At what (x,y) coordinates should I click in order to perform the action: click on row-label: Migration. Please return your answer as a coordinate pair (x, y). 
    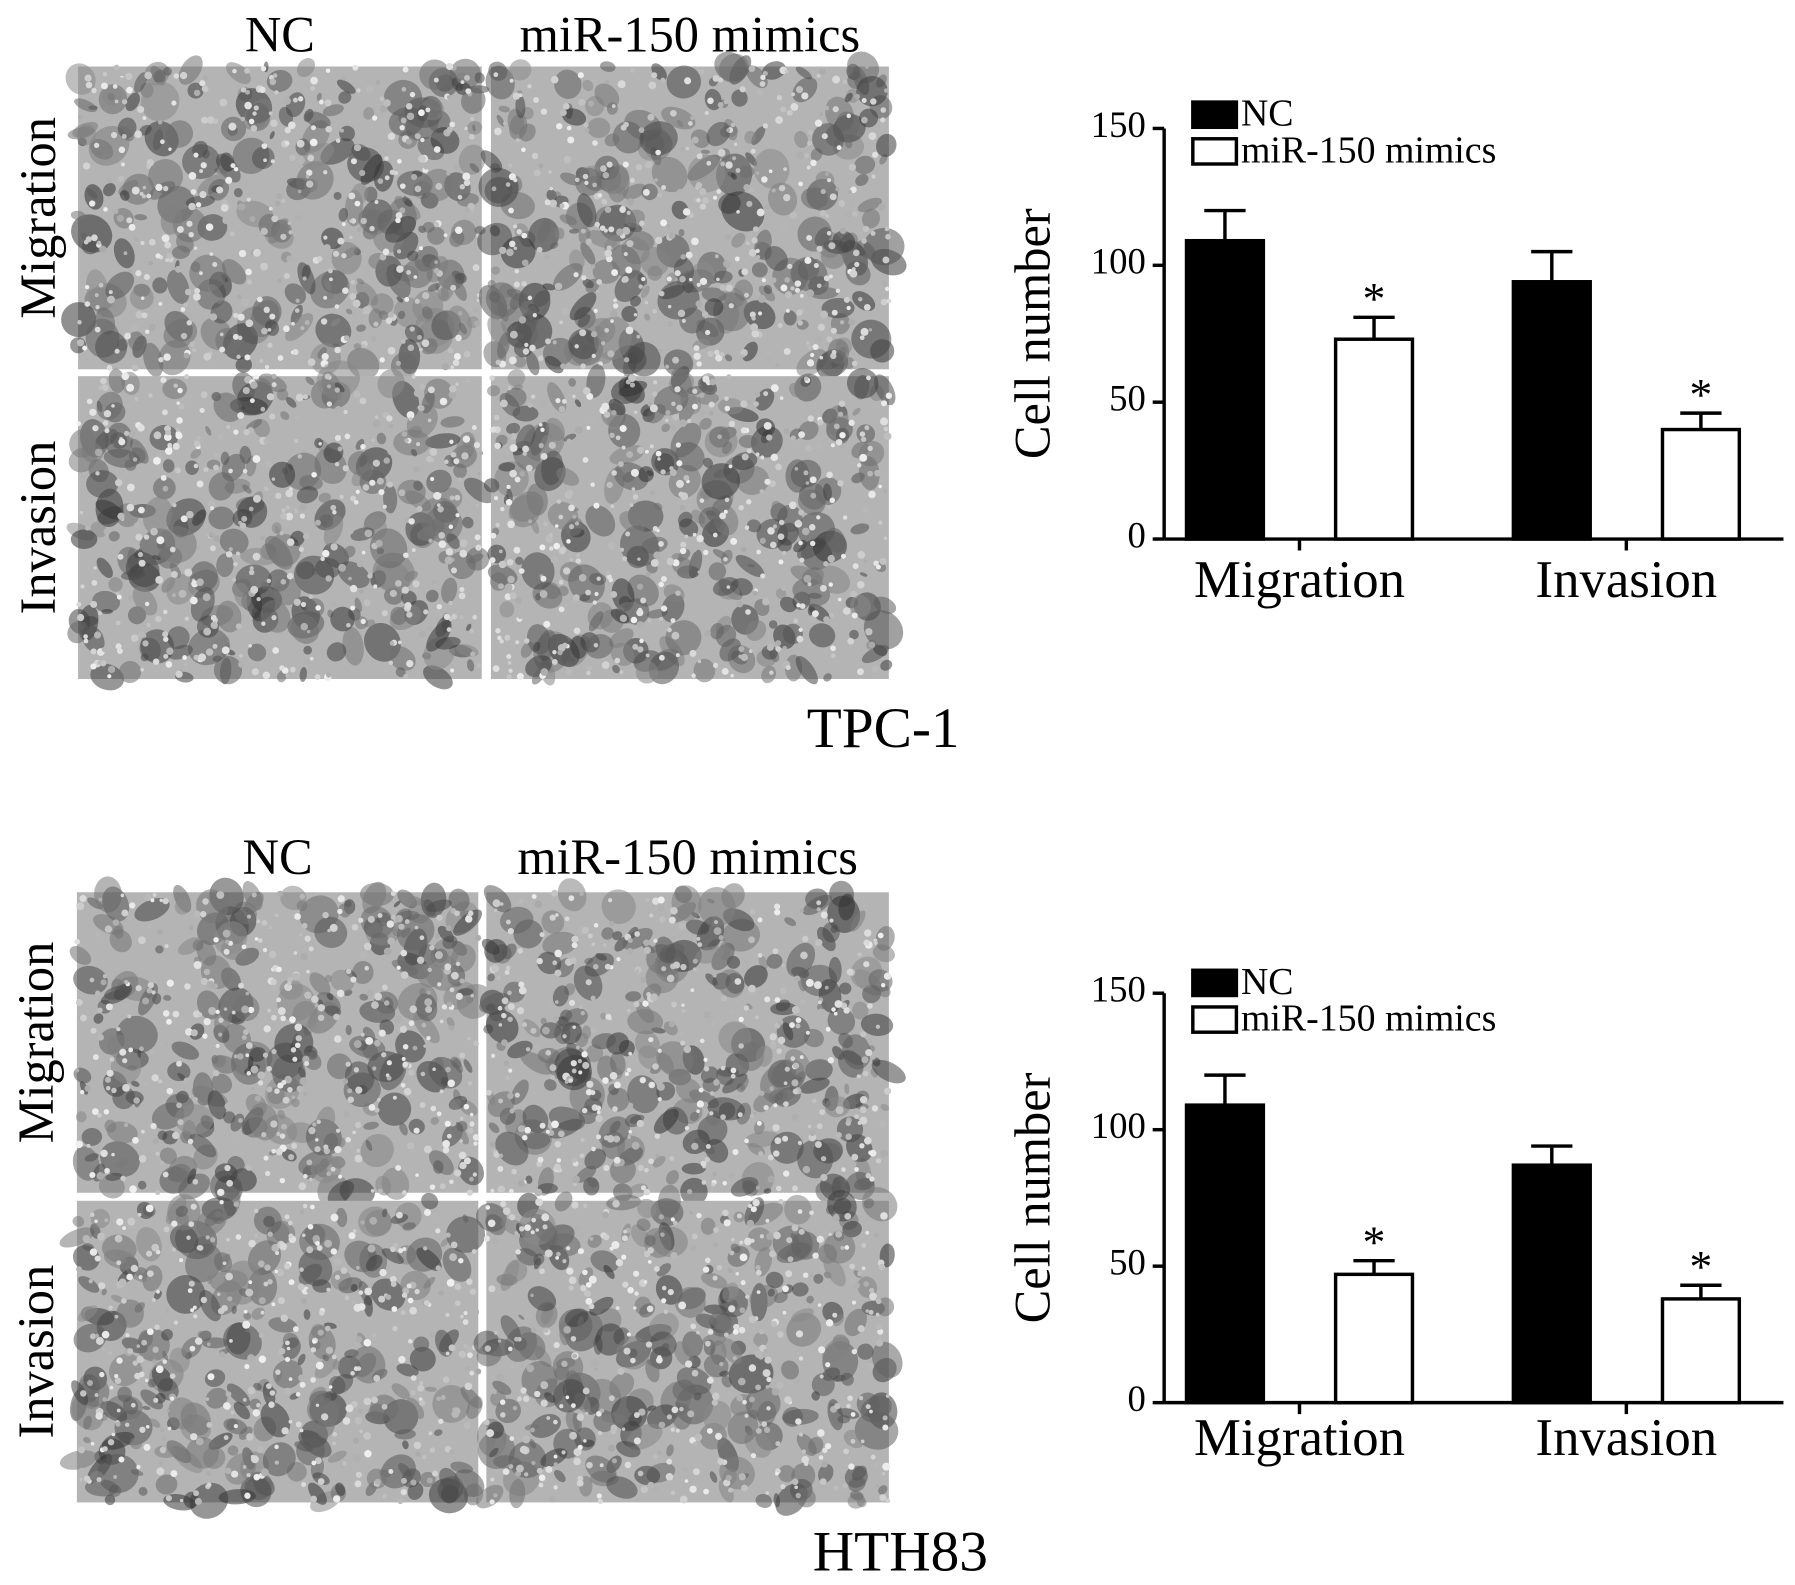
    Looking at the image, I should click on (38, 218).